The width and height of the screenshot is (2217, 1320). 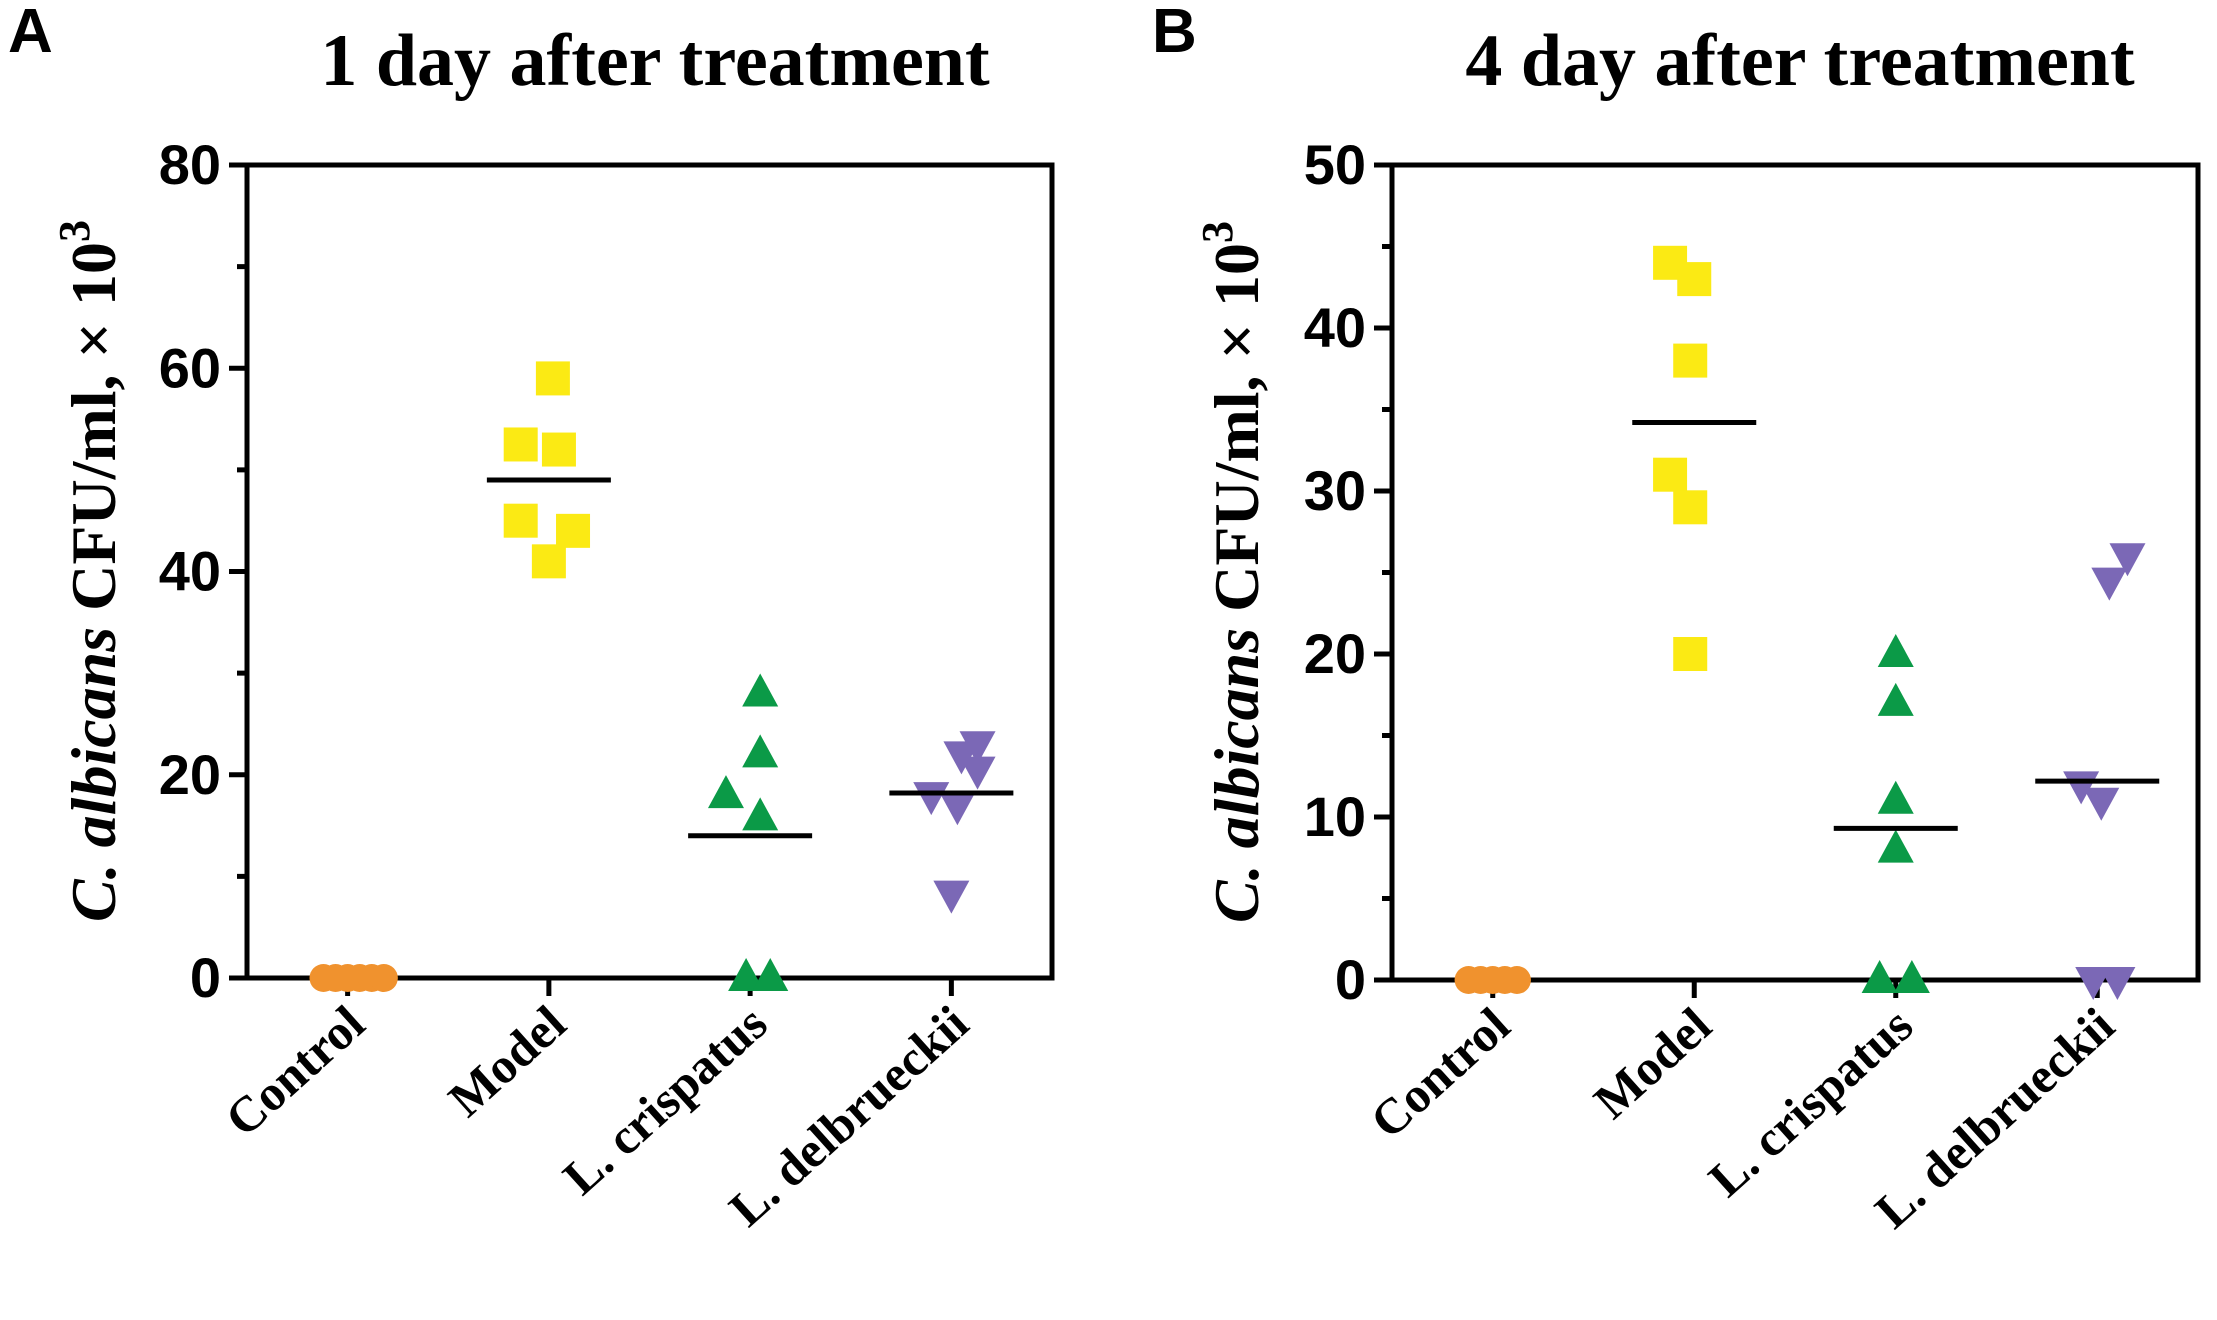 I want to click on panel-letter: A, so click(x=30, y=33).